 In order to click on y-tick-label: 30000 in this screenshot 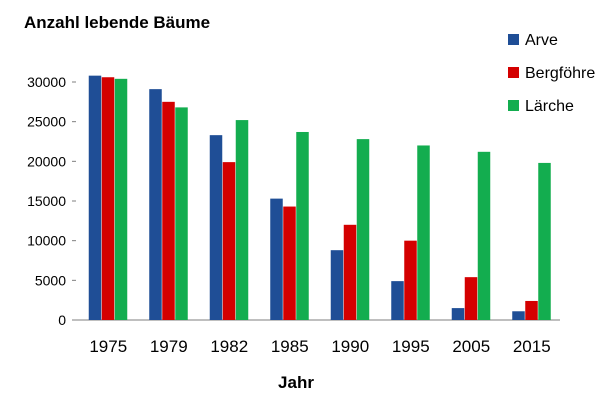, I will do `click(46, 82)`.